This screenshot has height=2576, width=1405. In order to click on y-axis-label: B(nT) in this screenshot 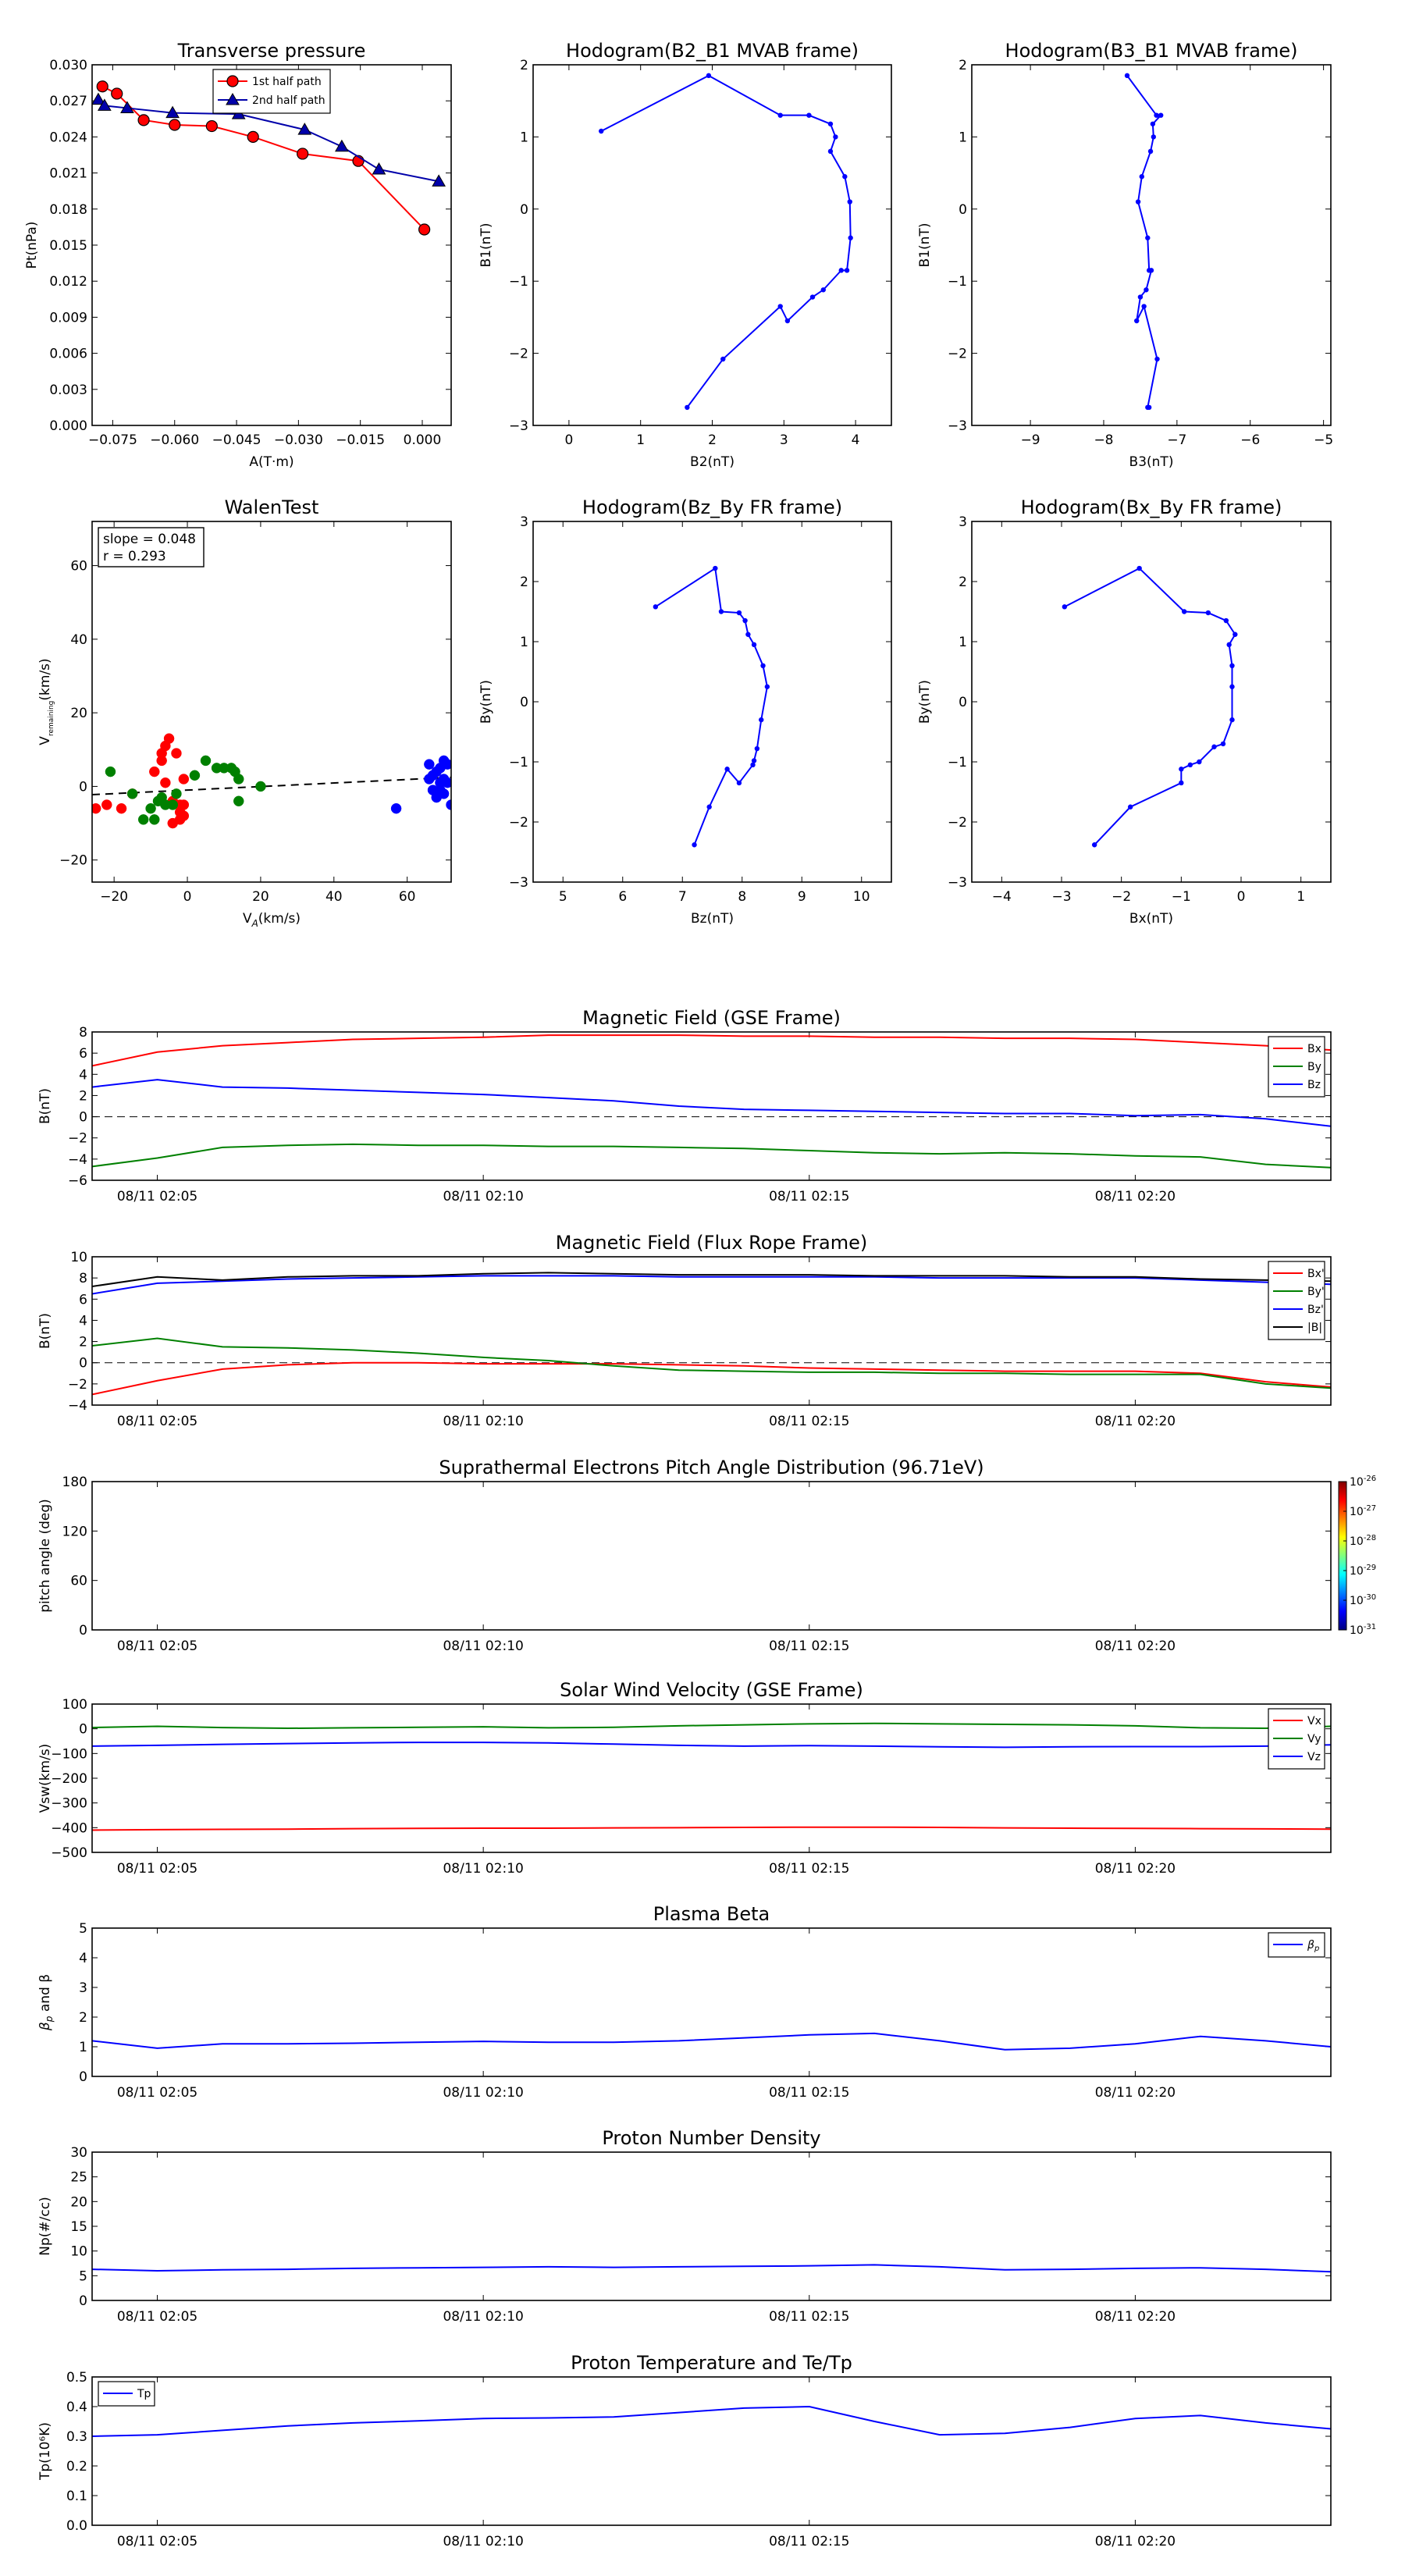, I will do `click(45, 1331)`.